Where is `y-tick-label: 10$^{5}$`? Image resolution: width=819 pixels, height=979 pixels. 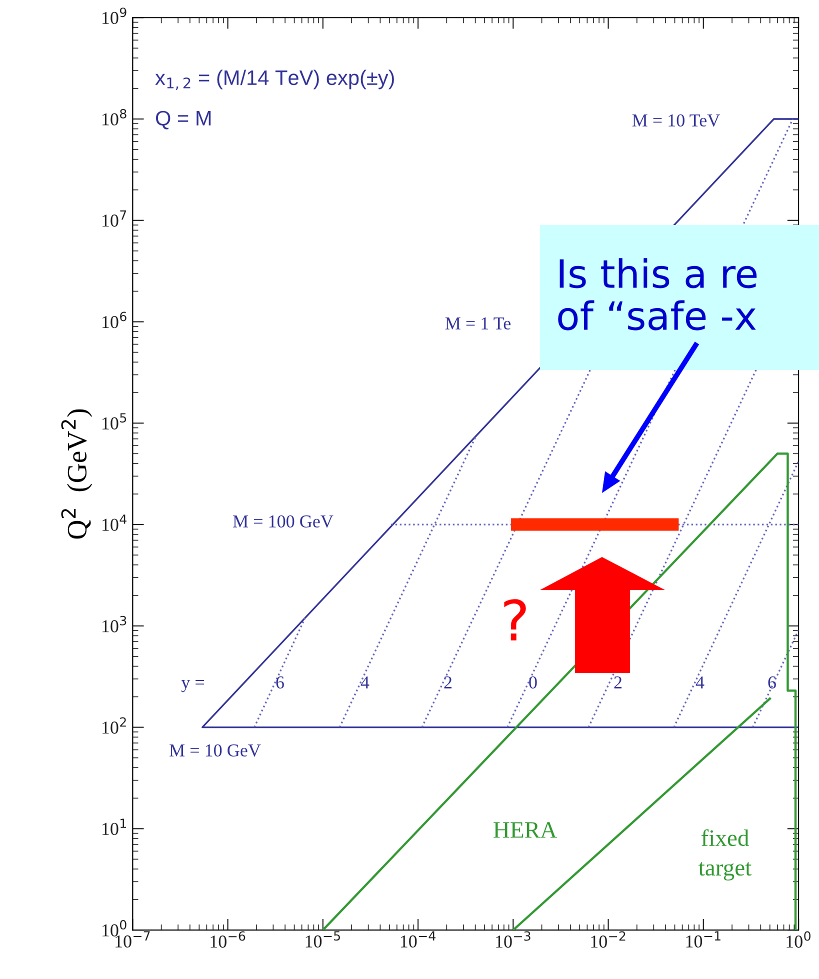
y-tick-label: 10$^{5}$ is located at coordinates (114, 421).